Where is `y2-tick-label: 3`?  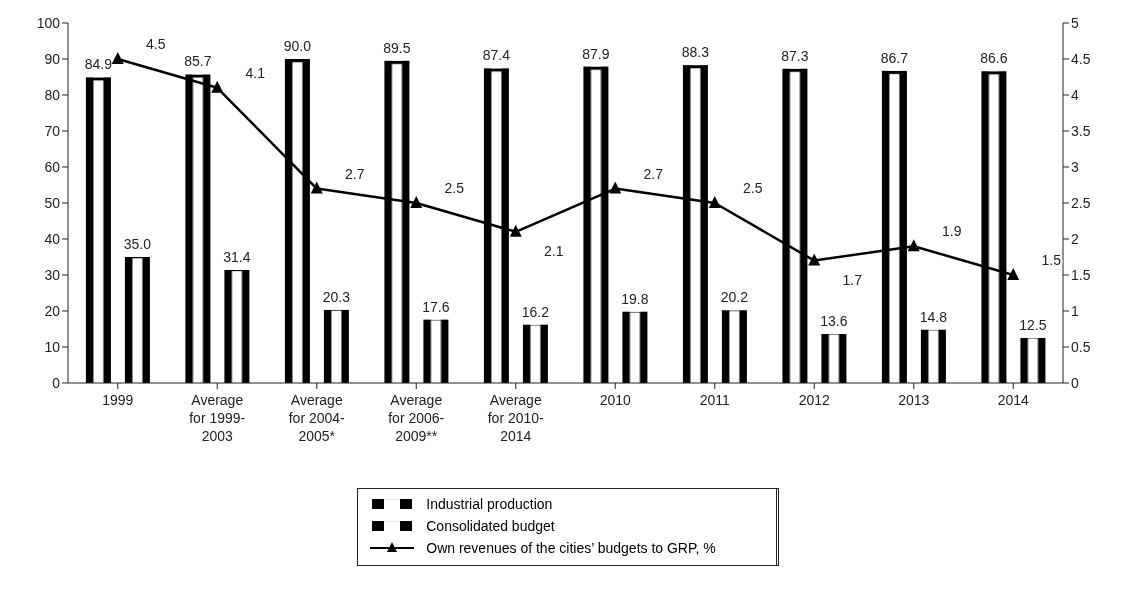 y2-tick-label: 3 is located at coordinates (1075, 166).